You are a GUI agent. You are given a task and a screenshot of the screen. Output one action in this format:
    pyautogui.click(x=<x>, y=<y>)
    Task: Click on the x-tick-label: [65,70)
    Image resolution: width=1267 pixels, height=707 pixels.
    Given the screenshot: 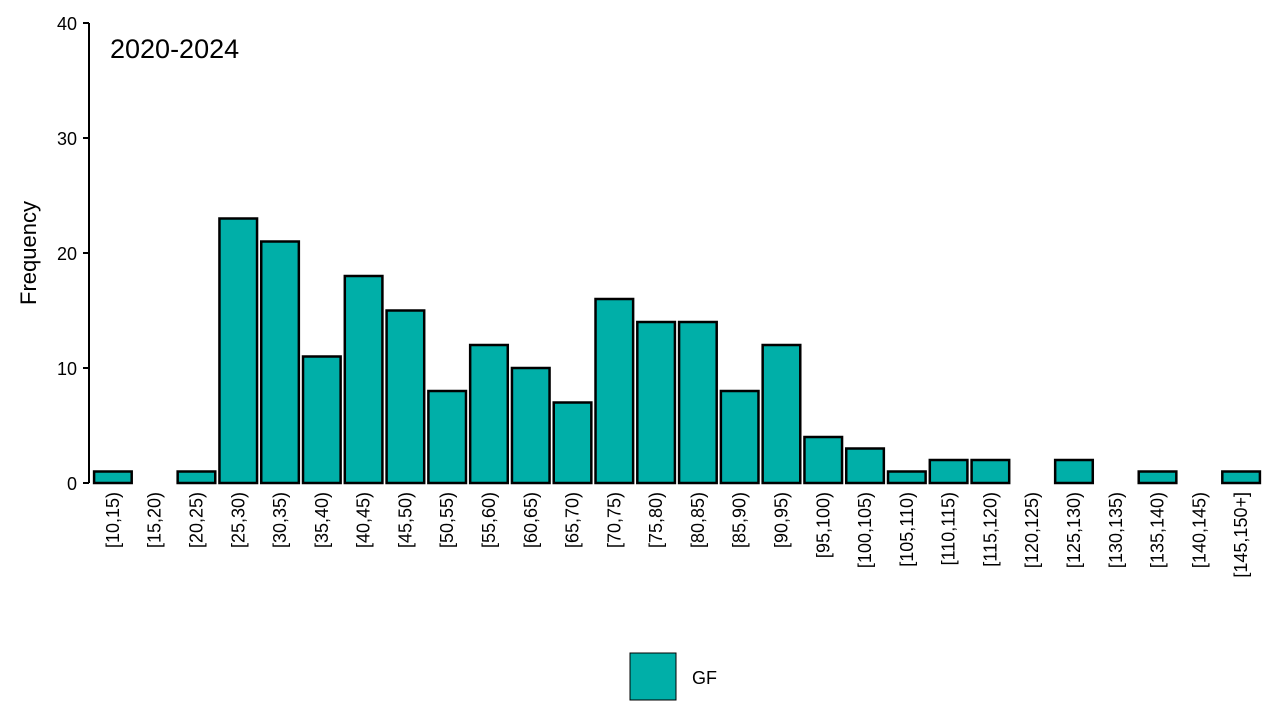 What is the action you would take?
    pyautogui.click(x=573, y=520)
    